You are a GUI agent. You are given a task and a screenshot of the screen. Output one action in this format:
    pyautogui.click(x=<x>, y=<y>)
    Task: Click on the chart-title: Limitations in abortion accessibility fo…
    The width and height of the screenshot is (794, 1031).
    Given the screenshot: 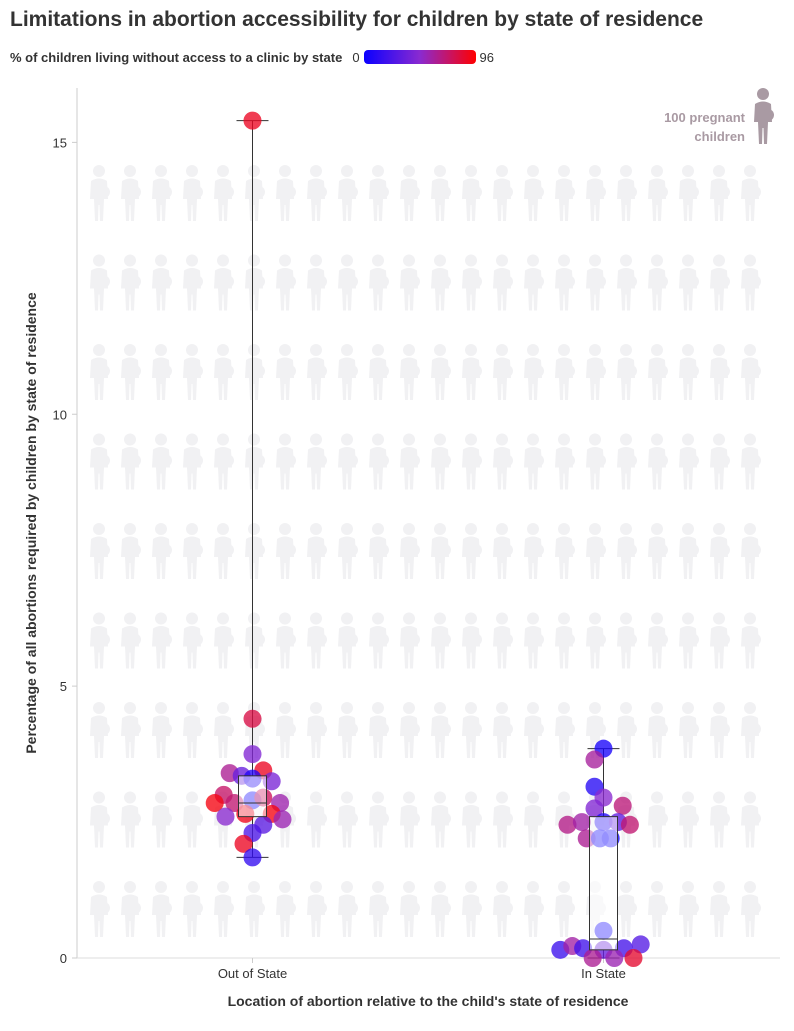 What is the action you would take?
    pyautogui.click(x=357, y=19)
    